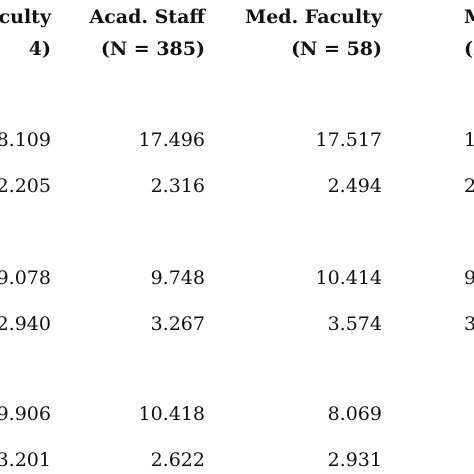  Describe the element at coordinates (25, 140) in the screenshot. I see `table-cell: 8.109` at that location.